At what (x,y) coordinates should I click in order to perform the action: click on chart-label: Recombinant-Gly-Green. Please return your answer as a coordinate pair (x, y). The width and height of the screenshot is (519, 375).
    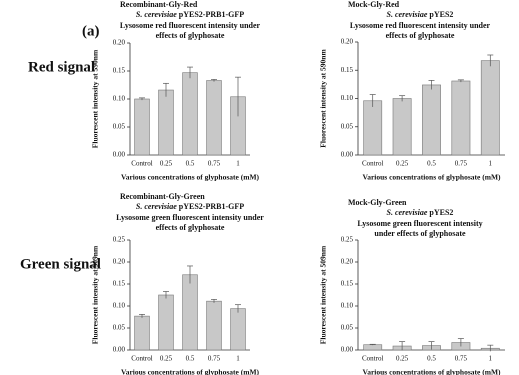
    Looking at the image, I should click on (162, 196).